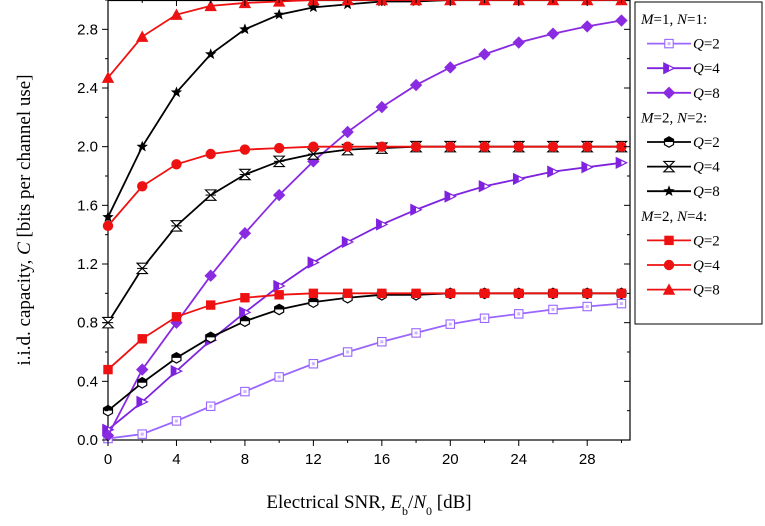  I want to click on text-part: N, so click(419, 502).